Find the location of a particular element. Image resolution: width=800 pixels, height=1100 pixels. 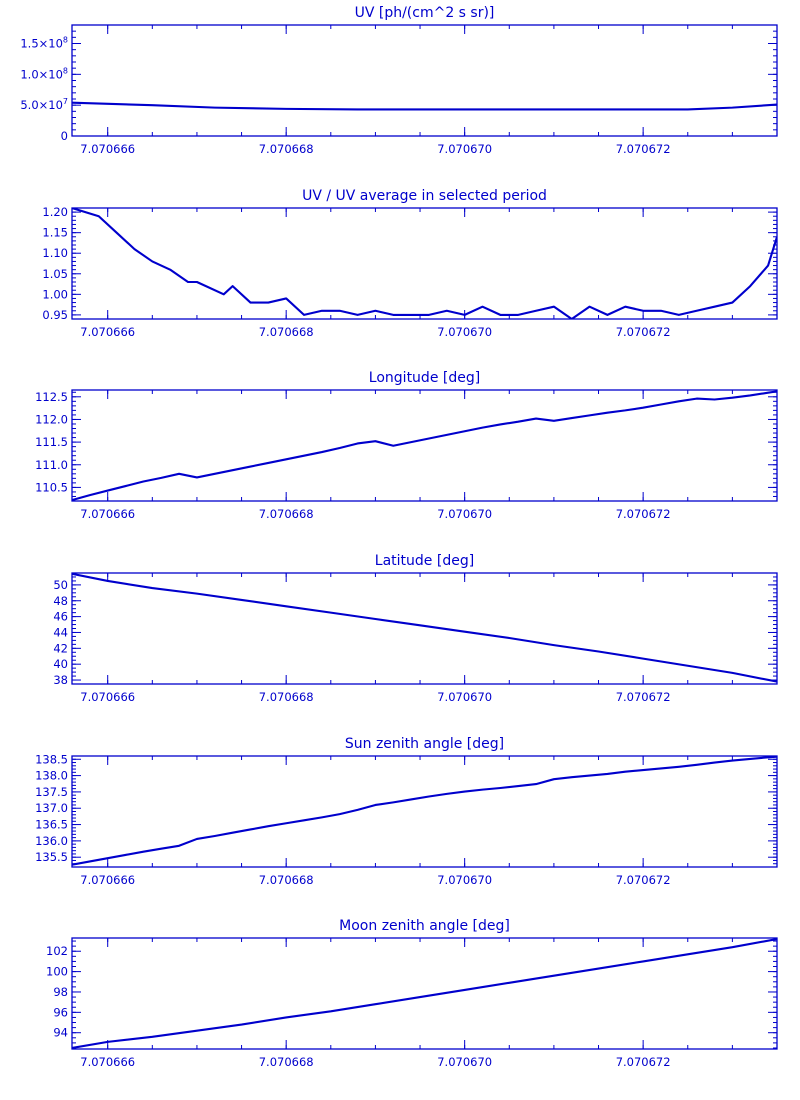

y-tick-label: 138.5 is located at coordinates (51, 759).